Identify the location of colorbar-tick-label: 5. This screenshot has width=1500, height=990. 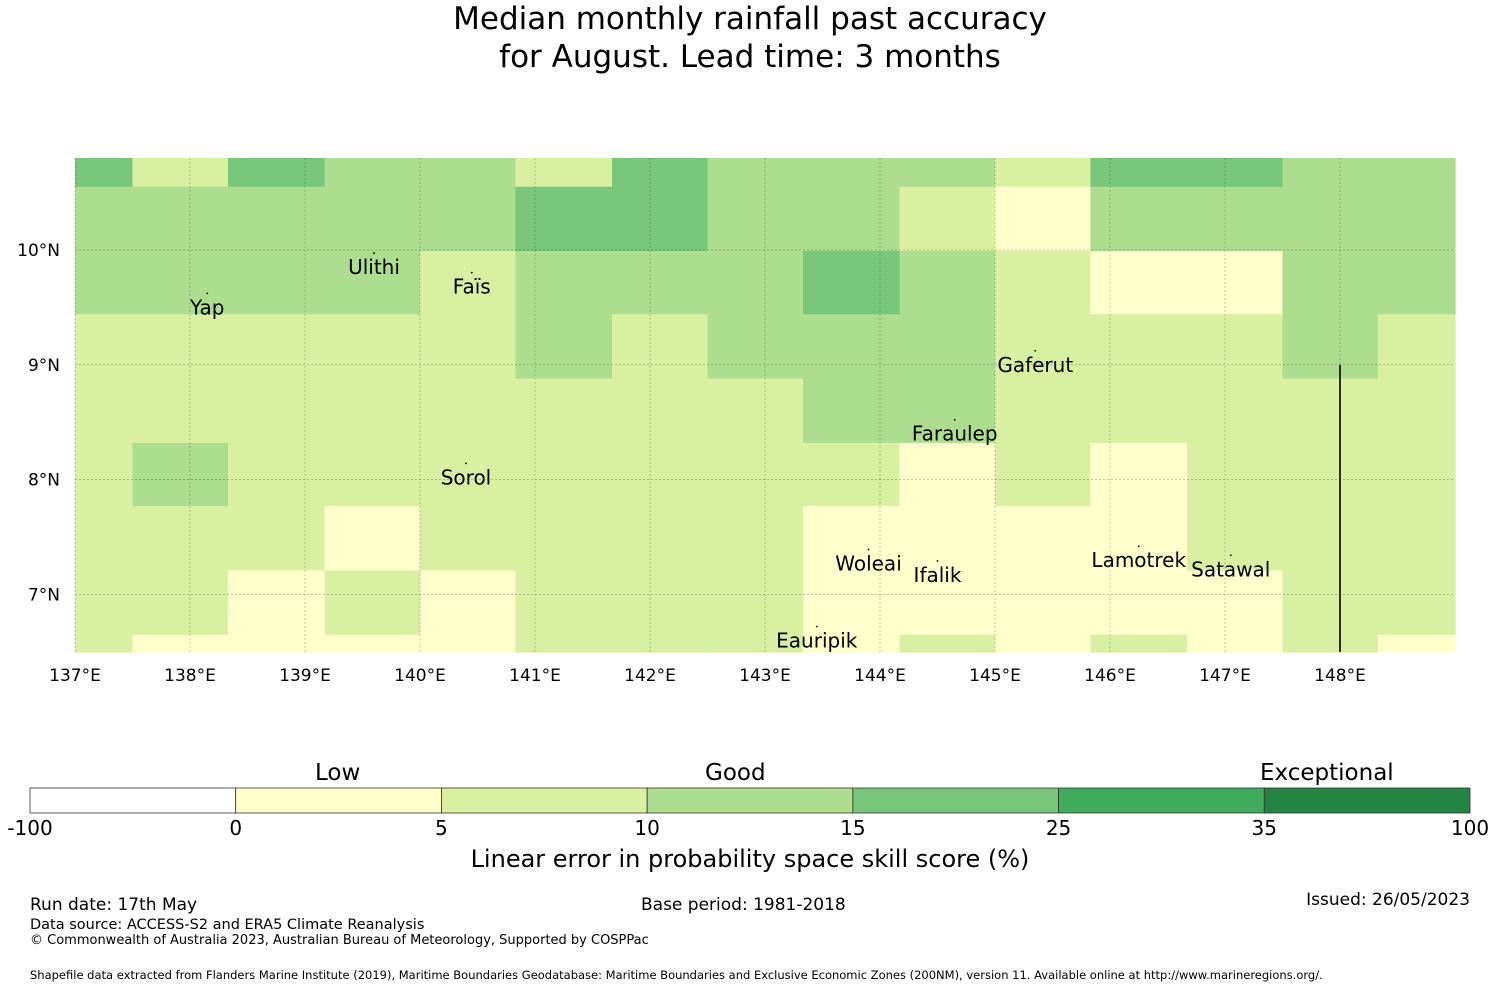
(441, 828).